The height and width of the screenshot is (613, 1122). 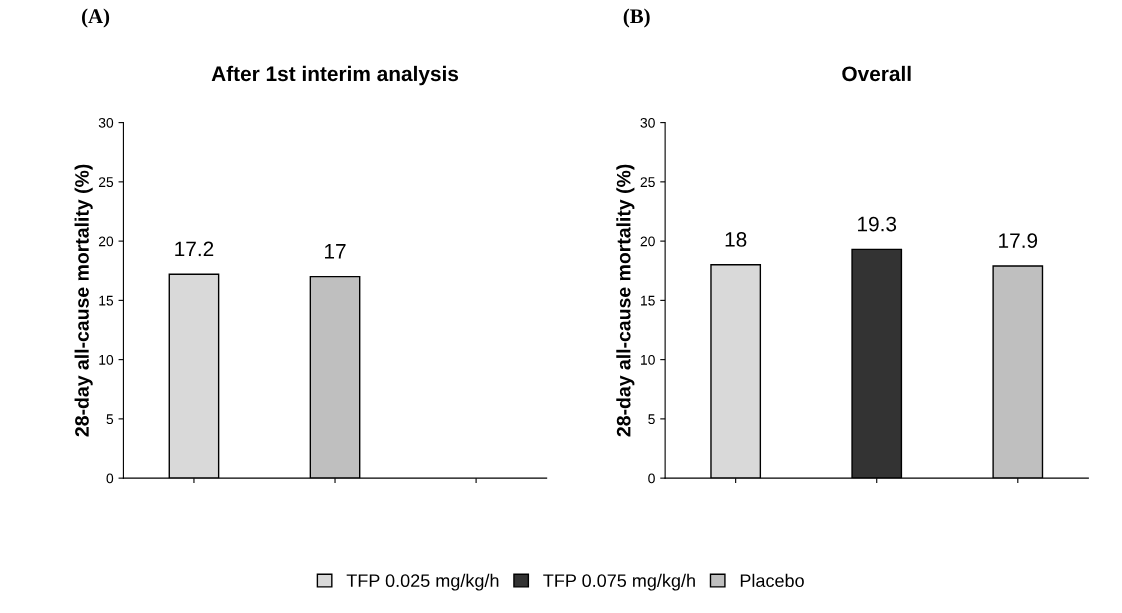 What do you see at coordinates (96, 18) in the screenshot?
I see `text: (A)` at bounding box center [96, 18].